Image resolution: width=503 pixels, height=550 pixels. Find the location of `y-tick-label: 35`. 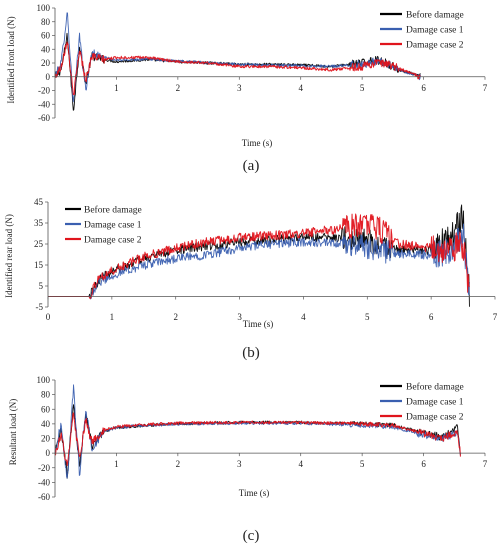

y-tick-label: 35 is located at coordinates (39, 223).